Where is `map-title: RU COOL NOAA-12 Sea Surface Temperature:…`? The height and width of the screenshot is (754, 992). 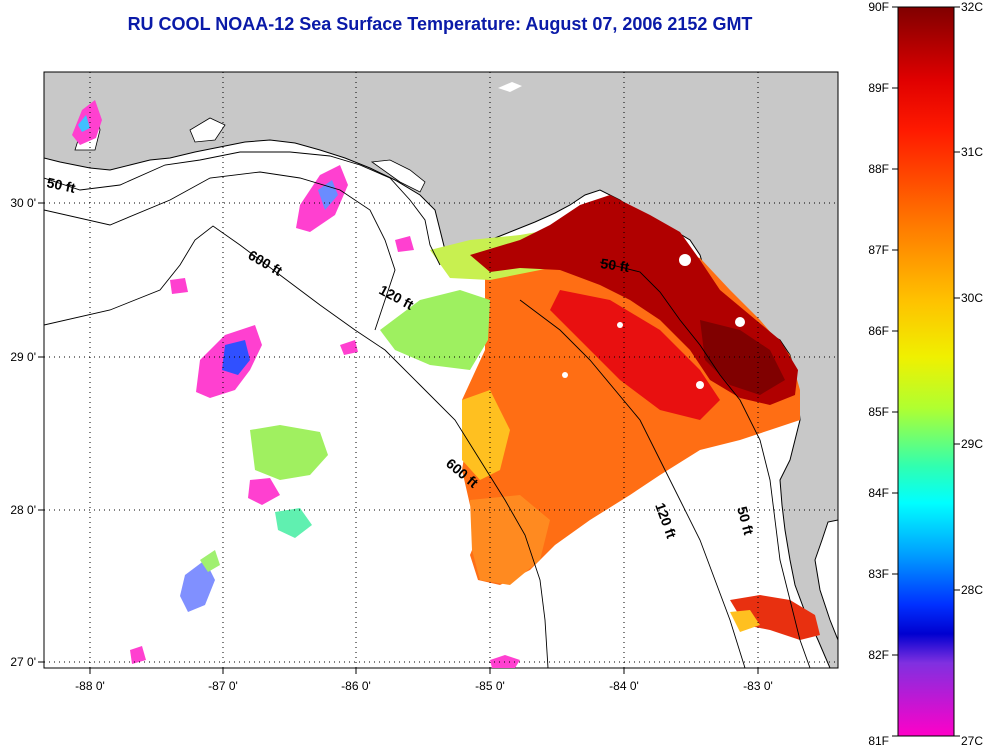 map-title: RU COOL NOAA-12 Sea Surface Temperature:… is located at coordinates (440, 24).